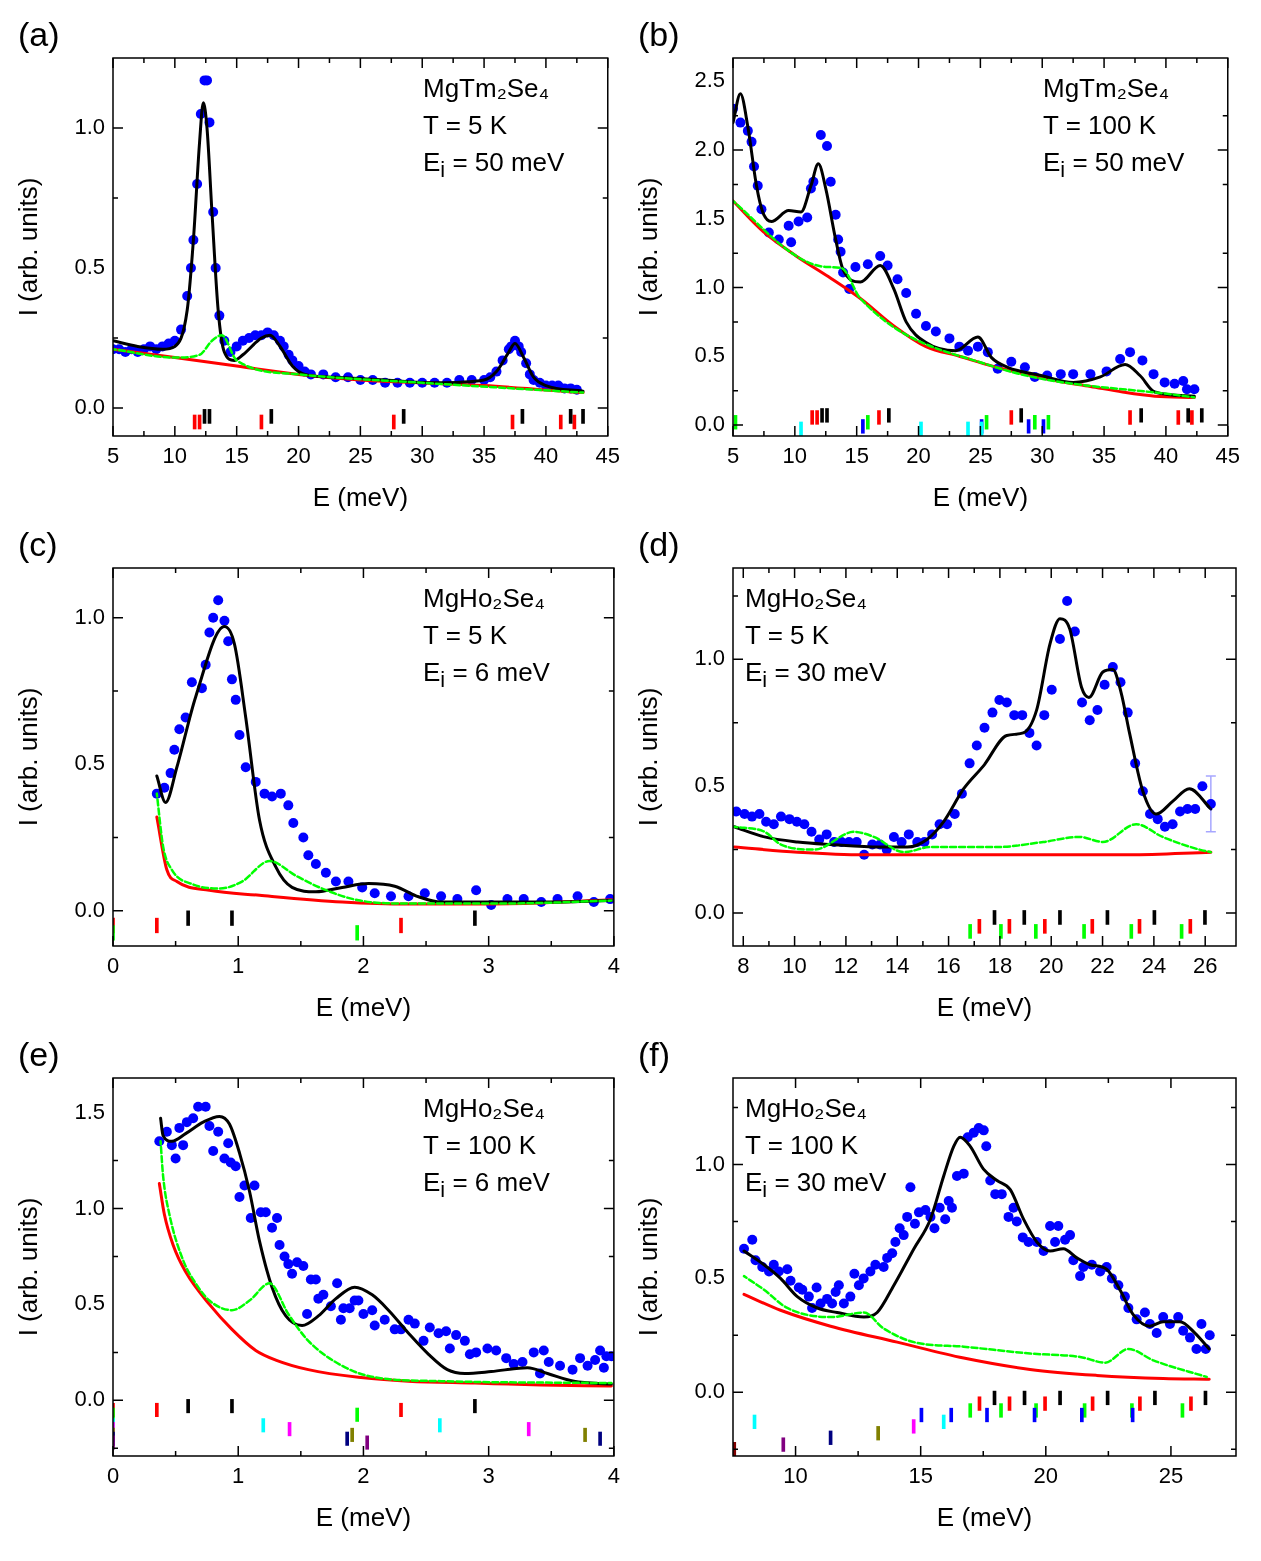  What do you see at coordinates (846, 966) in the screenshot?
I see `x-tick-label: 12` at bounding box center [846, 966].